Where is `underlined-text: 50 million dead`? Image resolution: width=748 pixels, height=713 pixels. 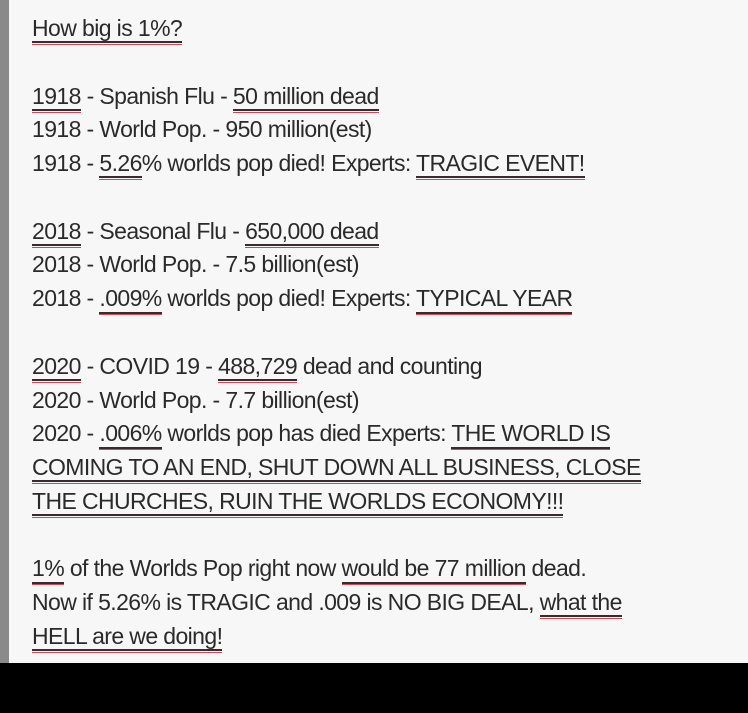 underlined-text: 50 million dead is located at coordinates (305, 98).